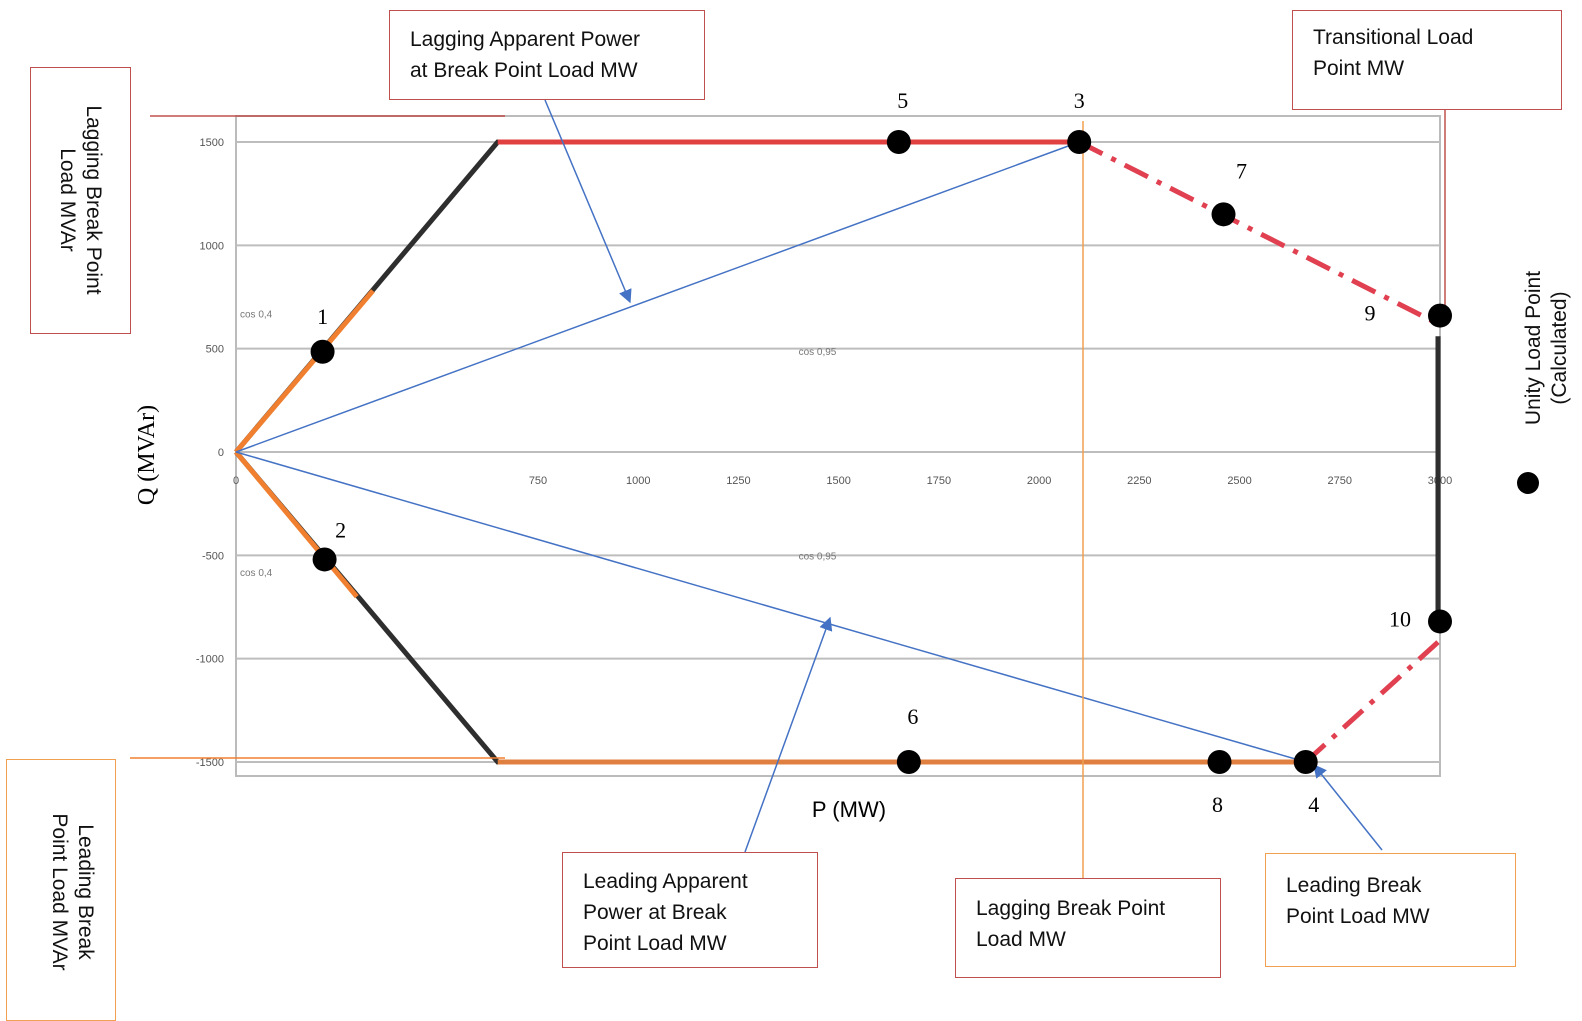 The image size is (1582, 1021). What do you see at coordinates (849, 809) in the screenshot?
I see `x-axis-title: P (MW)` at bounding box center [849, 809].